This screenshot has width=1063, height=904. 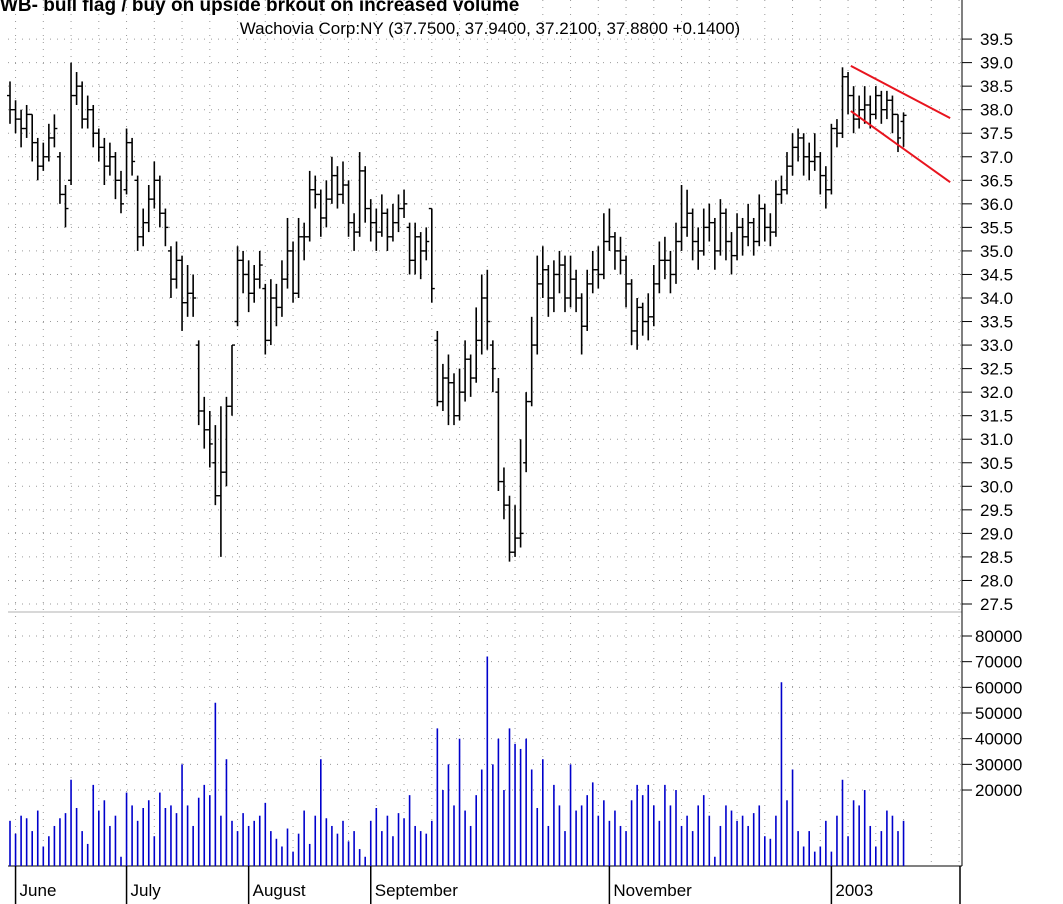 What do you see at coordinates (996, 227) in the screenshot?
I see `y-tick-label: 35.5` at bounding box center [996, 227].